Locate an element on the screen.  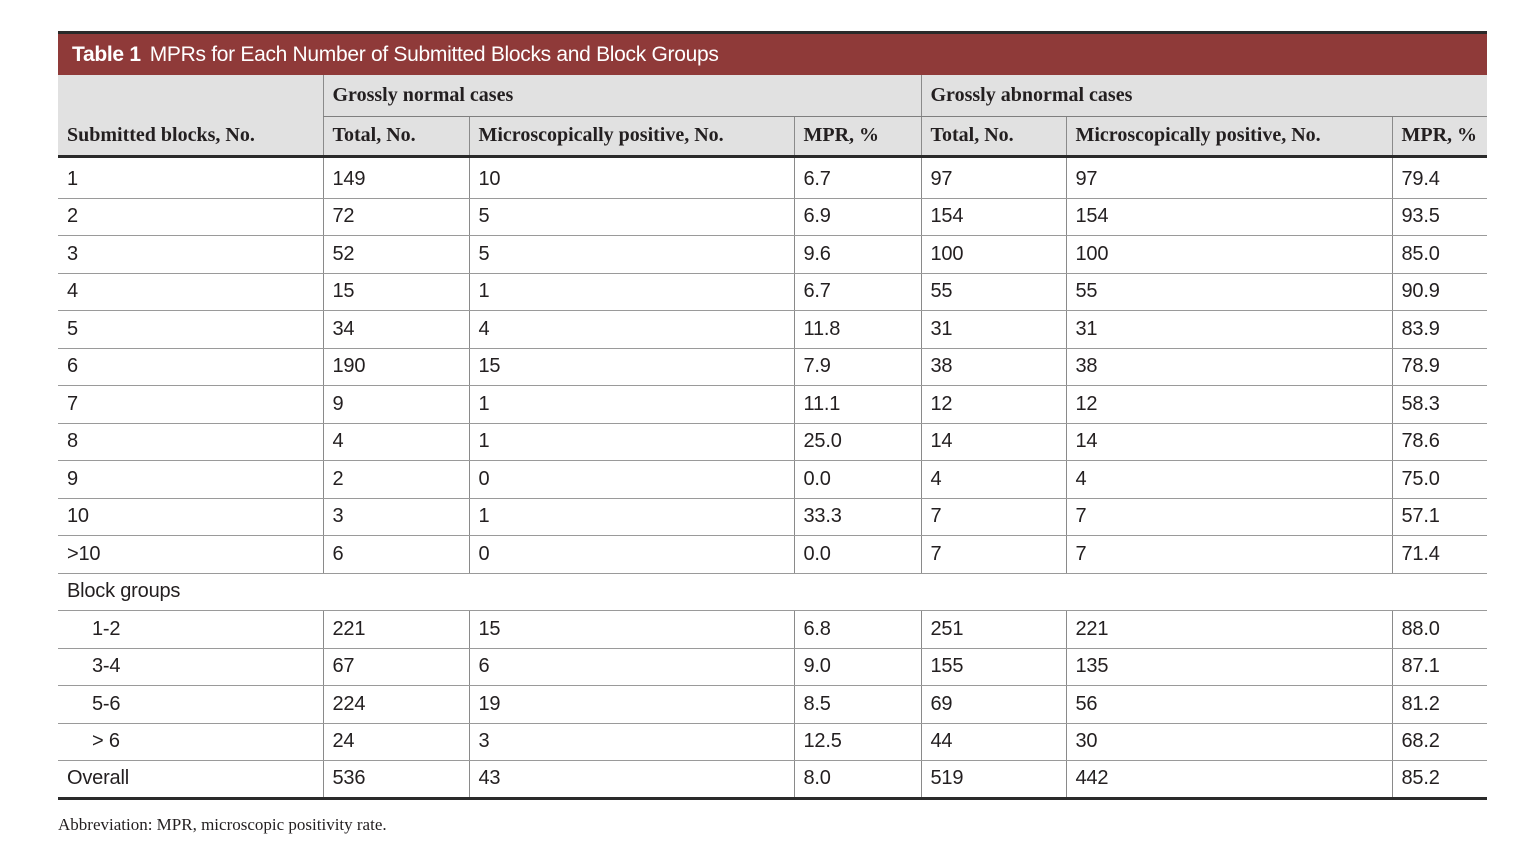
table-cell: 536 is located at coordinates (395, 780).